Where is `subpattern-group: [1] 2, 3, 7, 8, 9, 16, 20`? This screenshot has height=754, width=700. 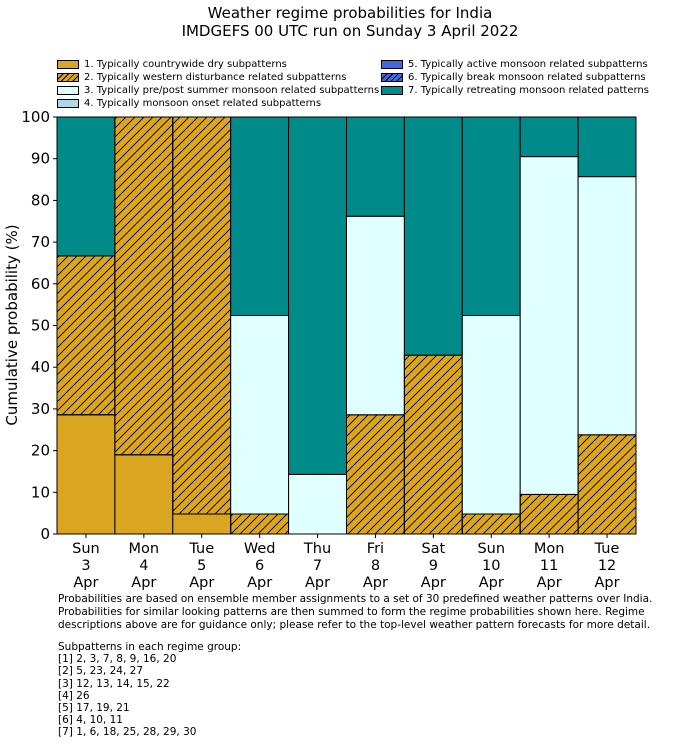 subpattern-group: [1] 2, 3, 7, 8, 9, 16, 20 is located at coordinates (117, 659).